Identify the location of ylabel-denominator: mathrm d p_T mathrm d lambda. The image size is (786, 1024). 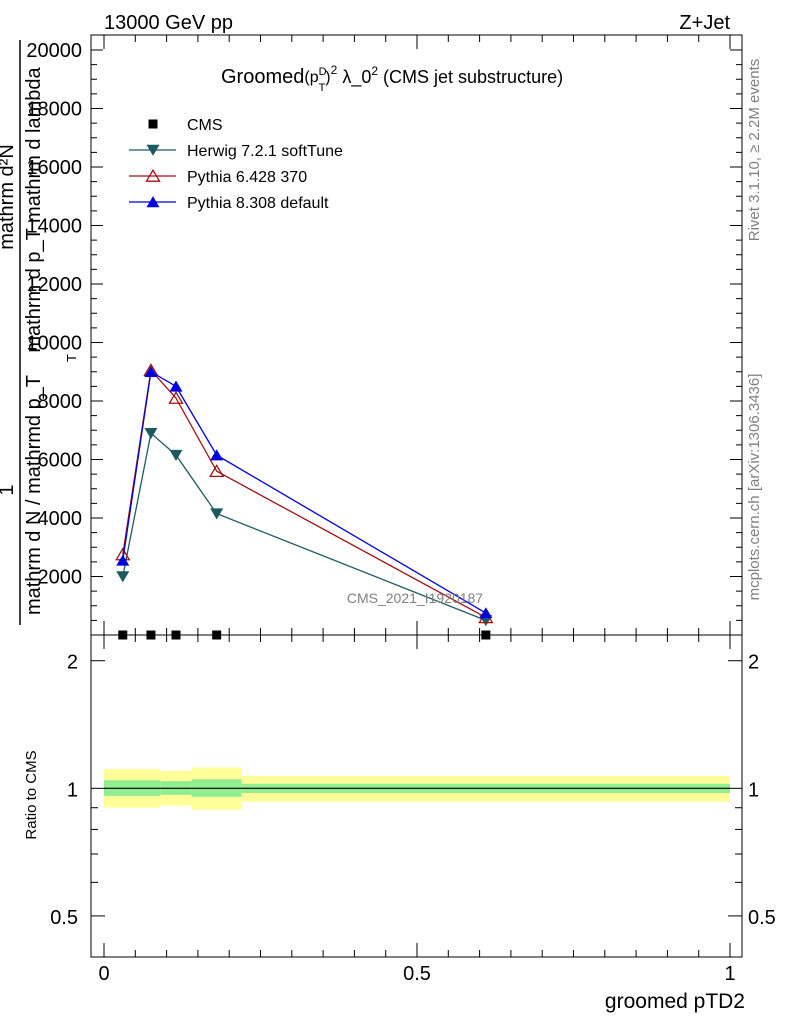
(34, 209).